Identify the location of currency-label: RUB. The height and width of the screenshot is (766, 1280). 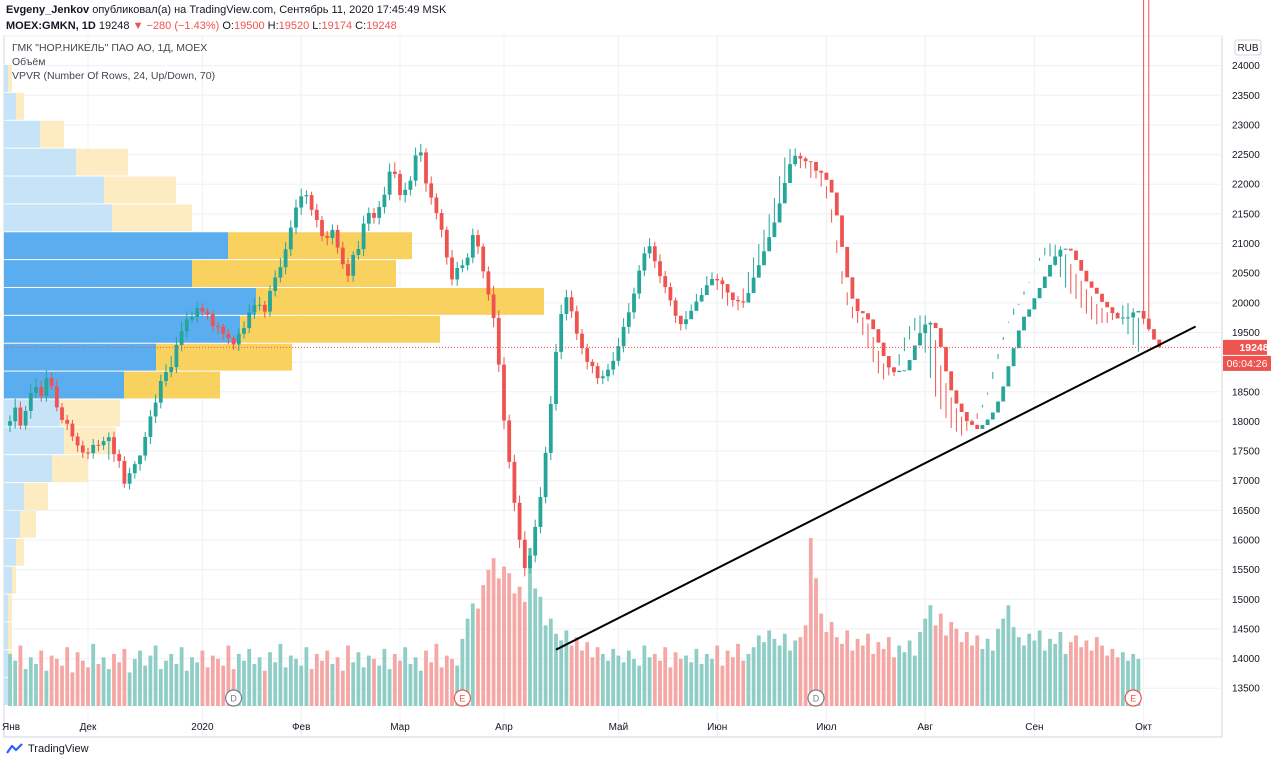
(1247, 48).